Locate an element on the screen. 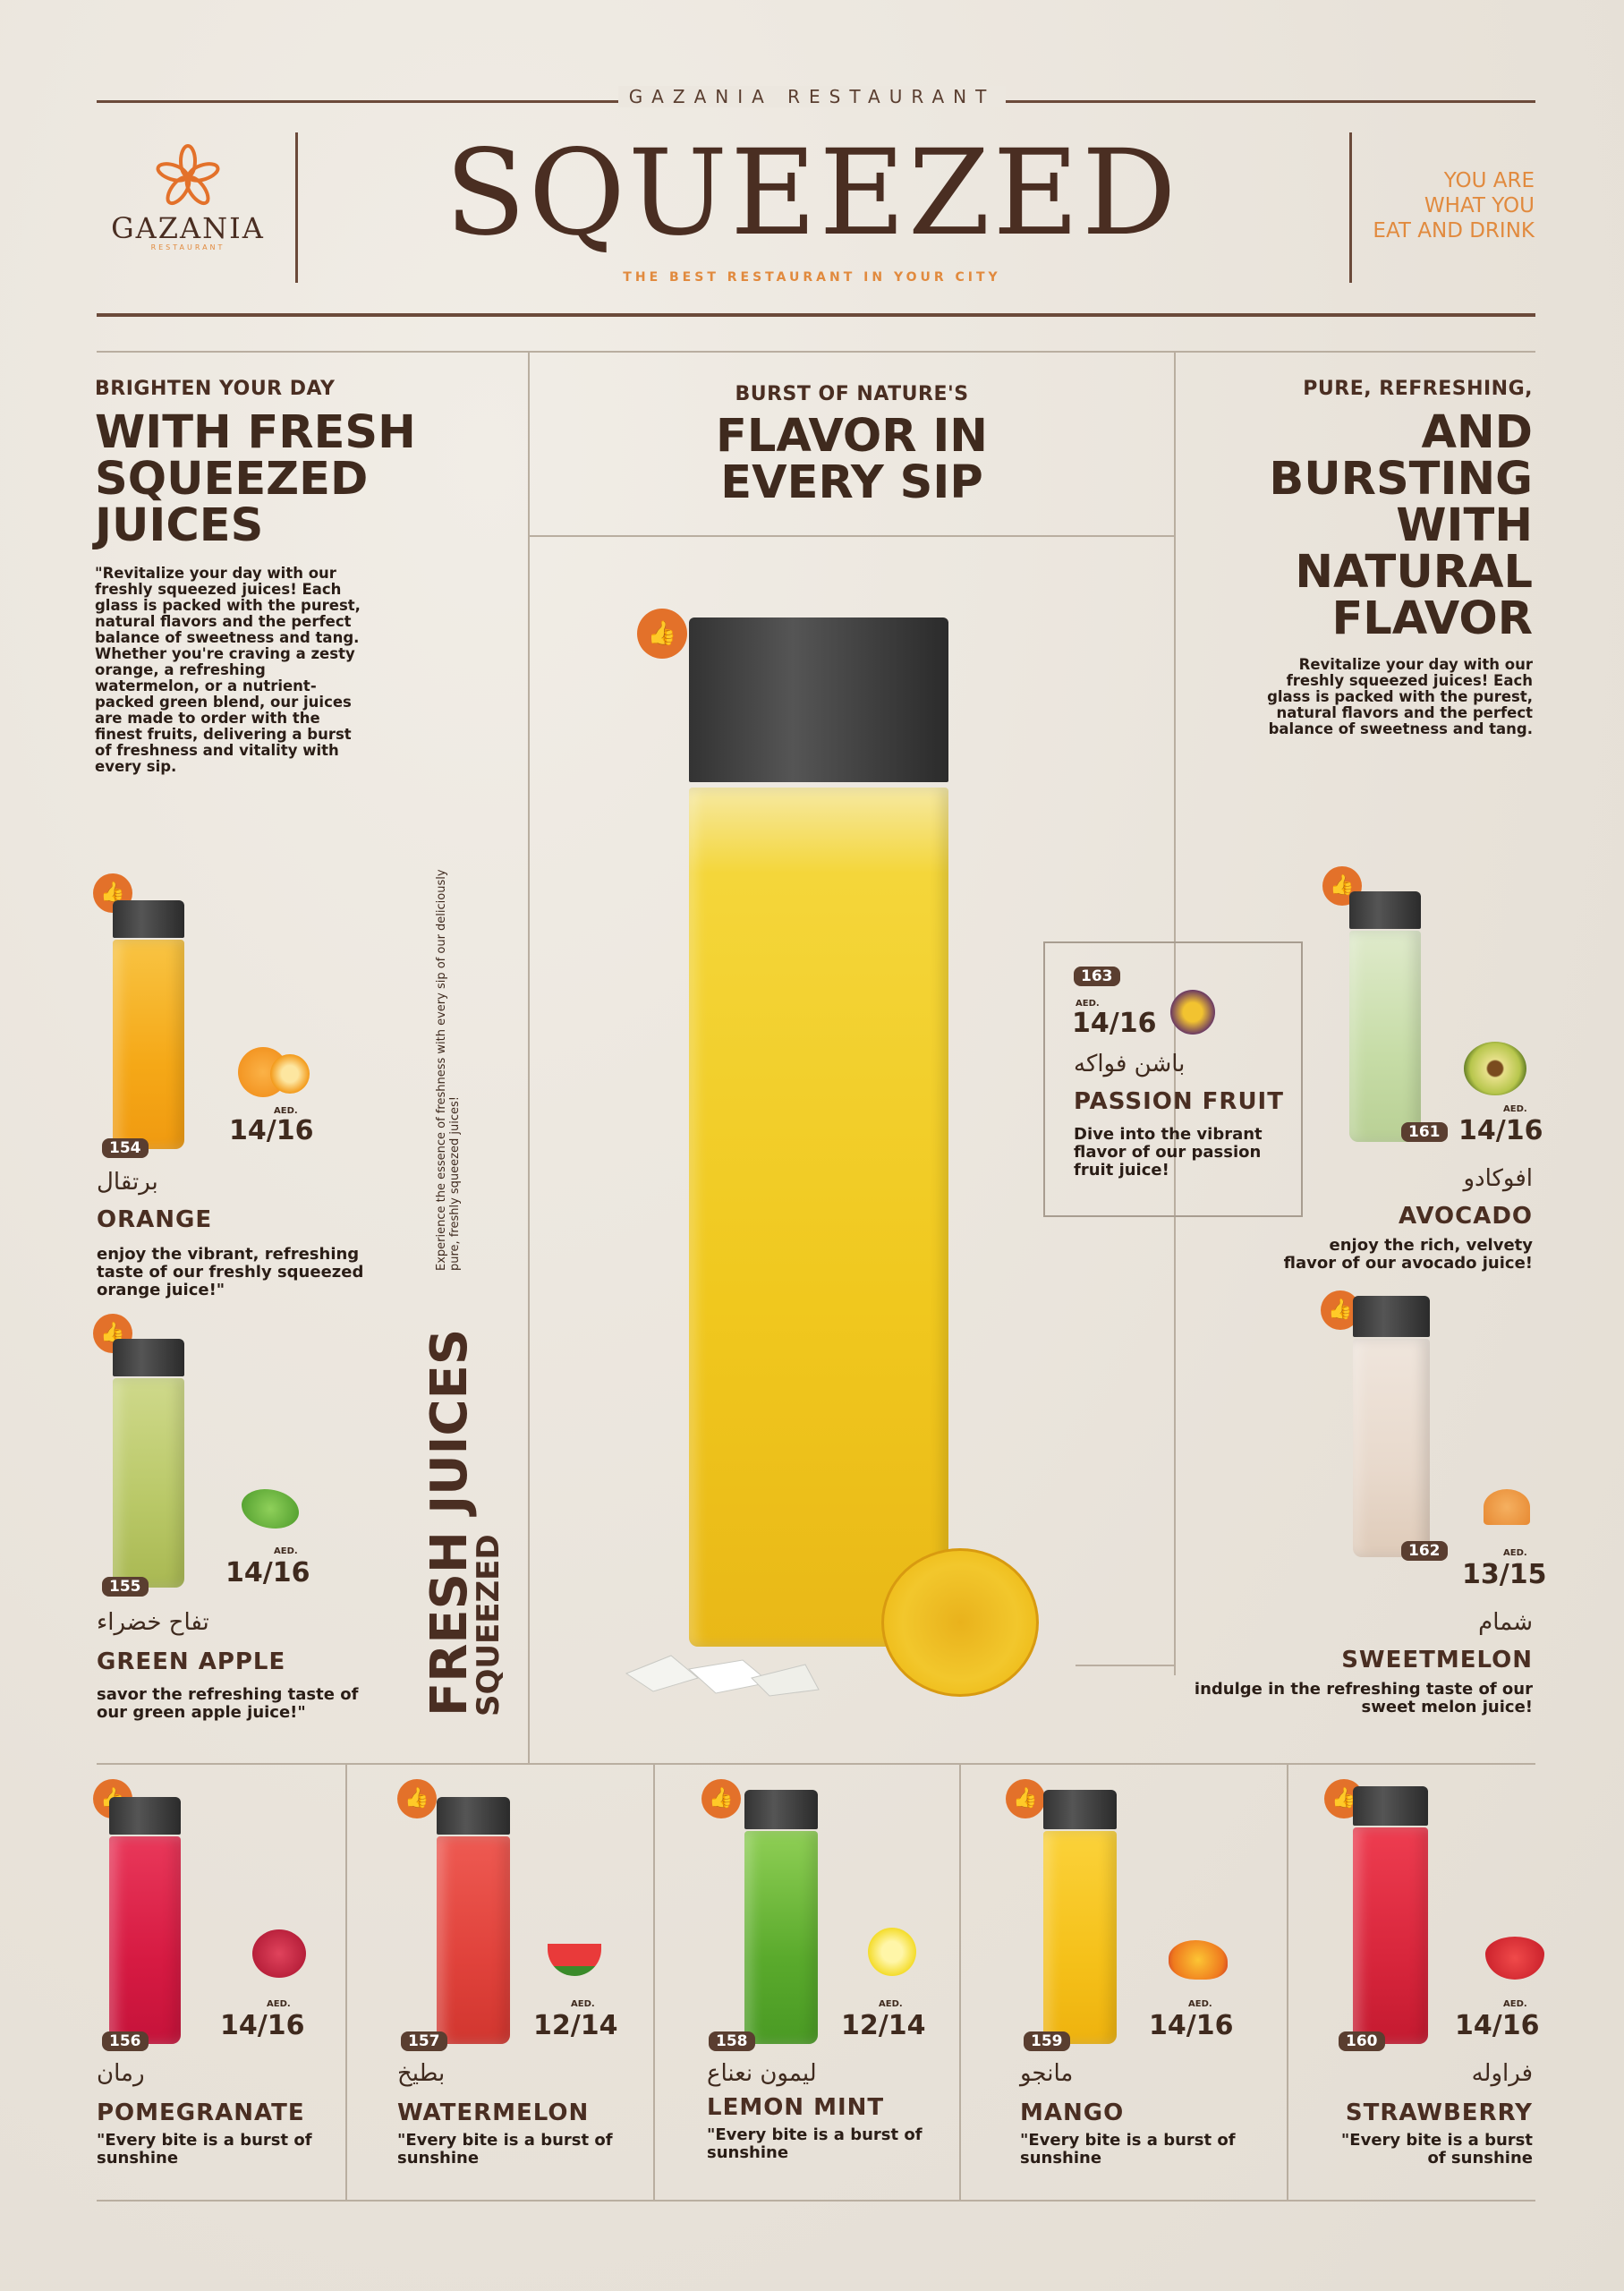 This screenshot has height=2291, width=1624. strawberry-icon is located at coordinates (1514, 1959).